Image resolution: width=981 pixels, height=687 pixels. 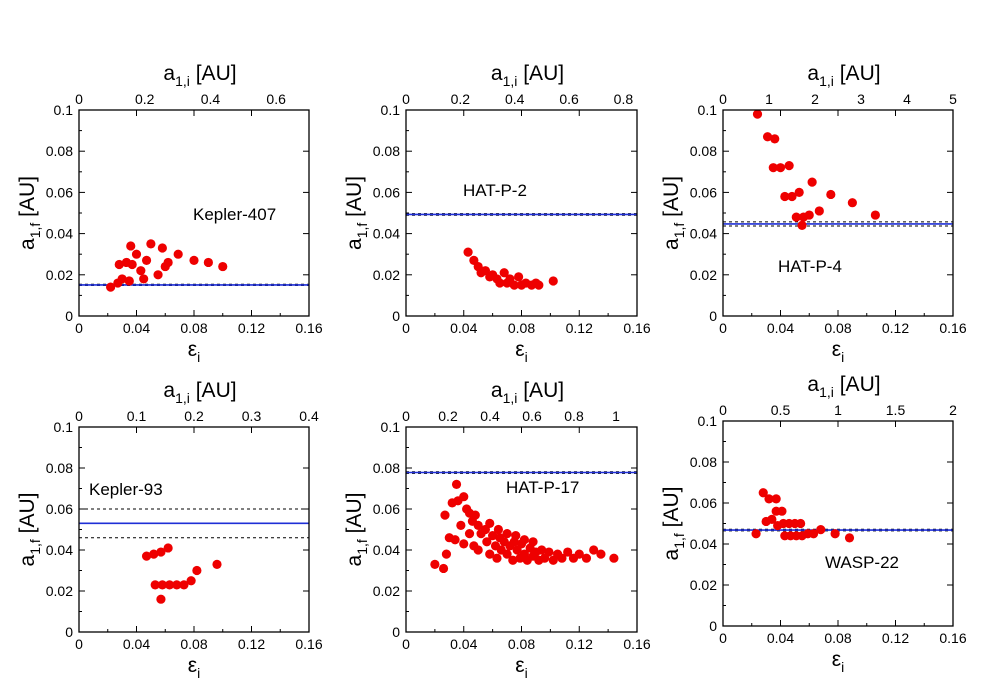 What do you see at coordinates (624, 99) in the screenshot?
I see `top-tick-label: 0.8` at bounding box center [624, 99].